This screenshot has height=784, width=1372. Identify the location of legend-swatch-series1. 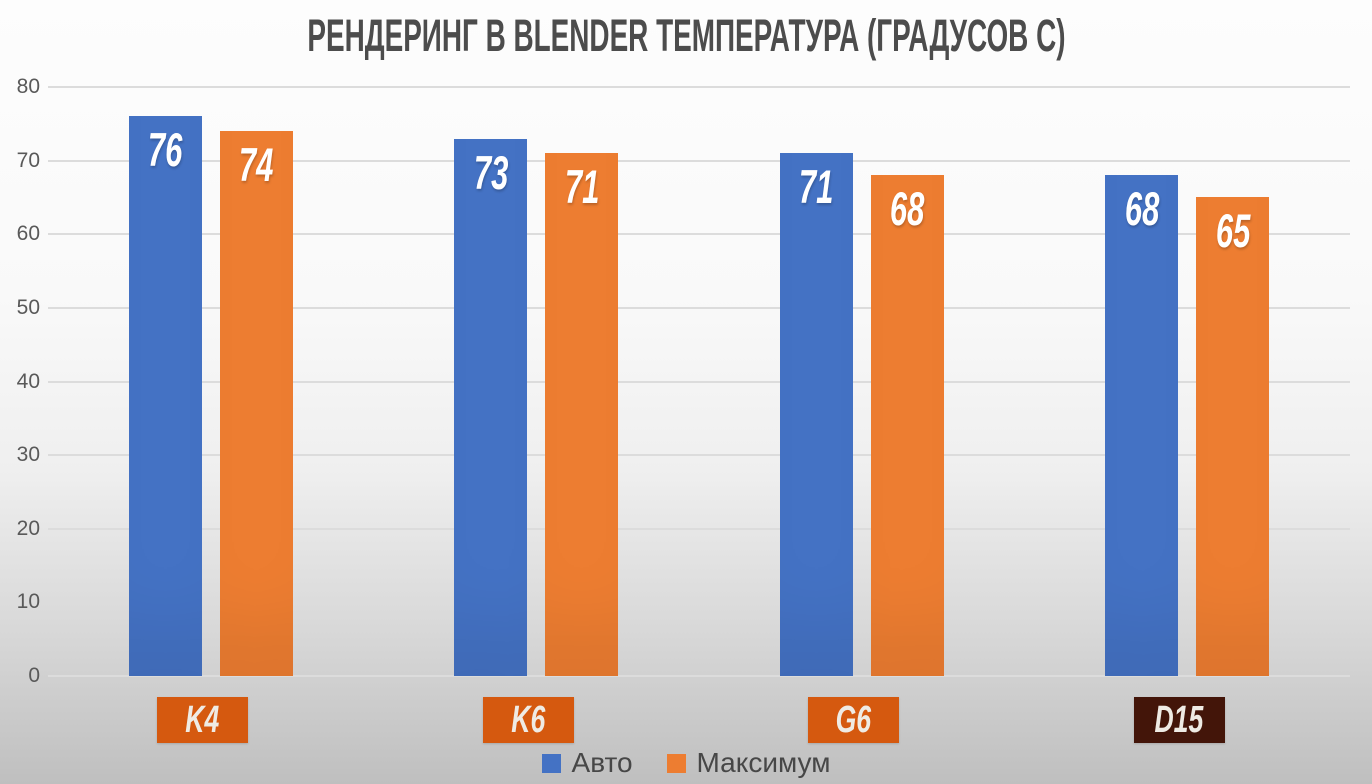
(551, 763).